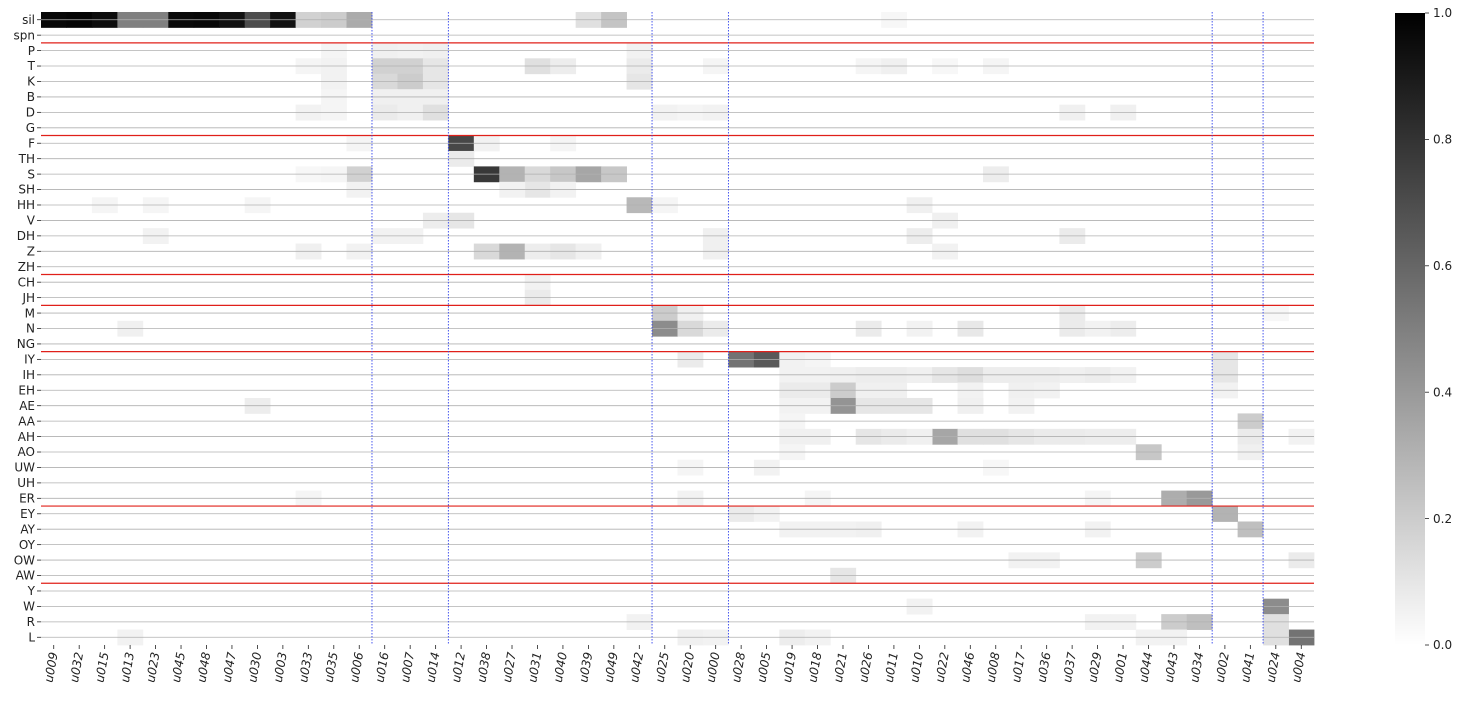  Describe the element at coordinates (30, 329) in the screenshot. I see `row-label: N` at that location.